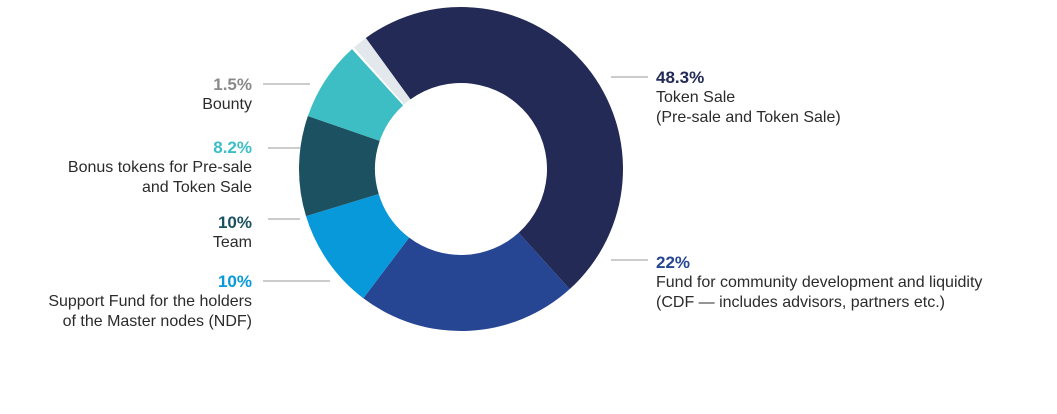  What do you see at coordinates (232, 147) in the screenshot?
I see `label-pct: 8.2%` at bounding box center [232, 147].